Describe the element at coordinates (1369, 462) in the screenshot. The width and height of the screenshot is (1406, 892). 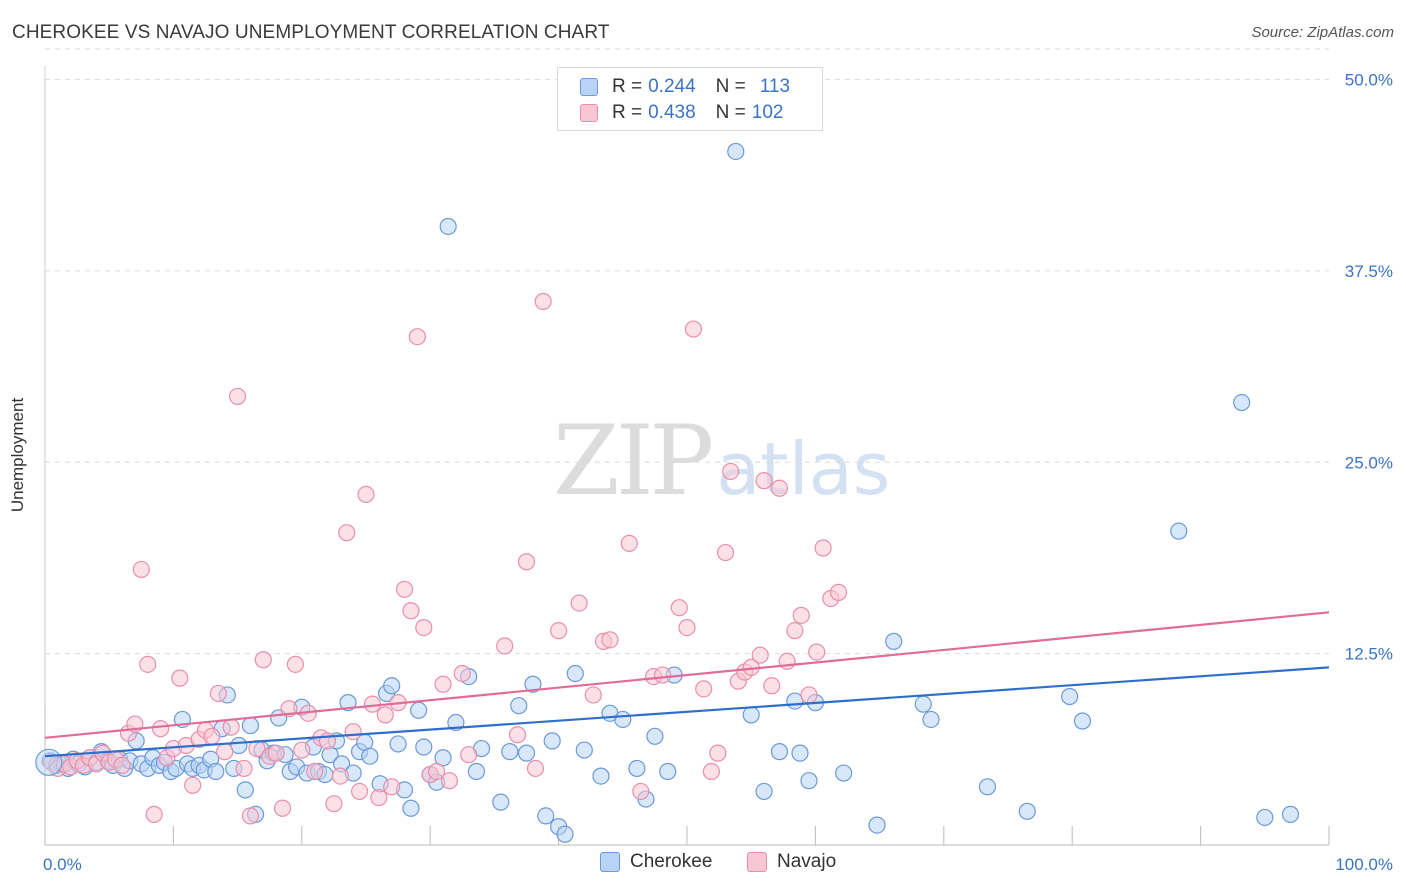
I see `y-tick-label: 25.0%` at that location.